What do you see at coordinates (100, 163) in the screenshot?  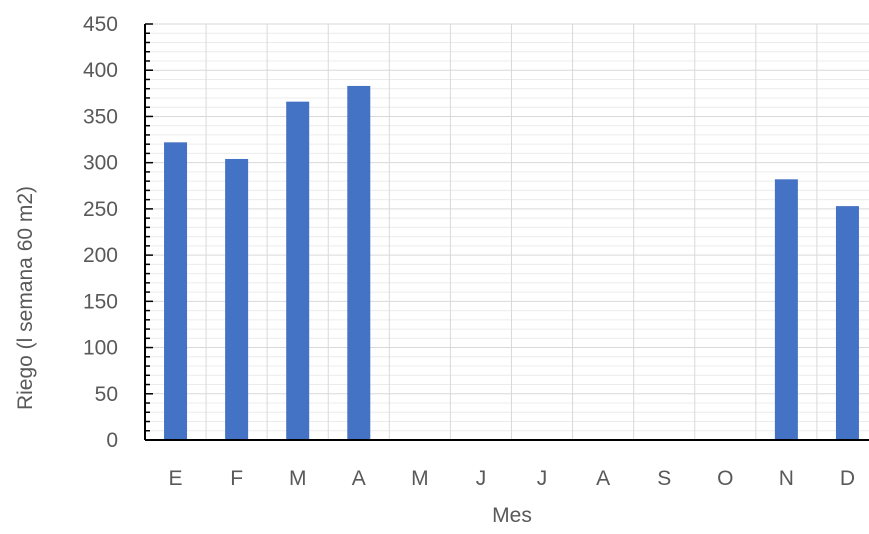 I see `y-tick-label: 300` at bounding box center [100, 163].